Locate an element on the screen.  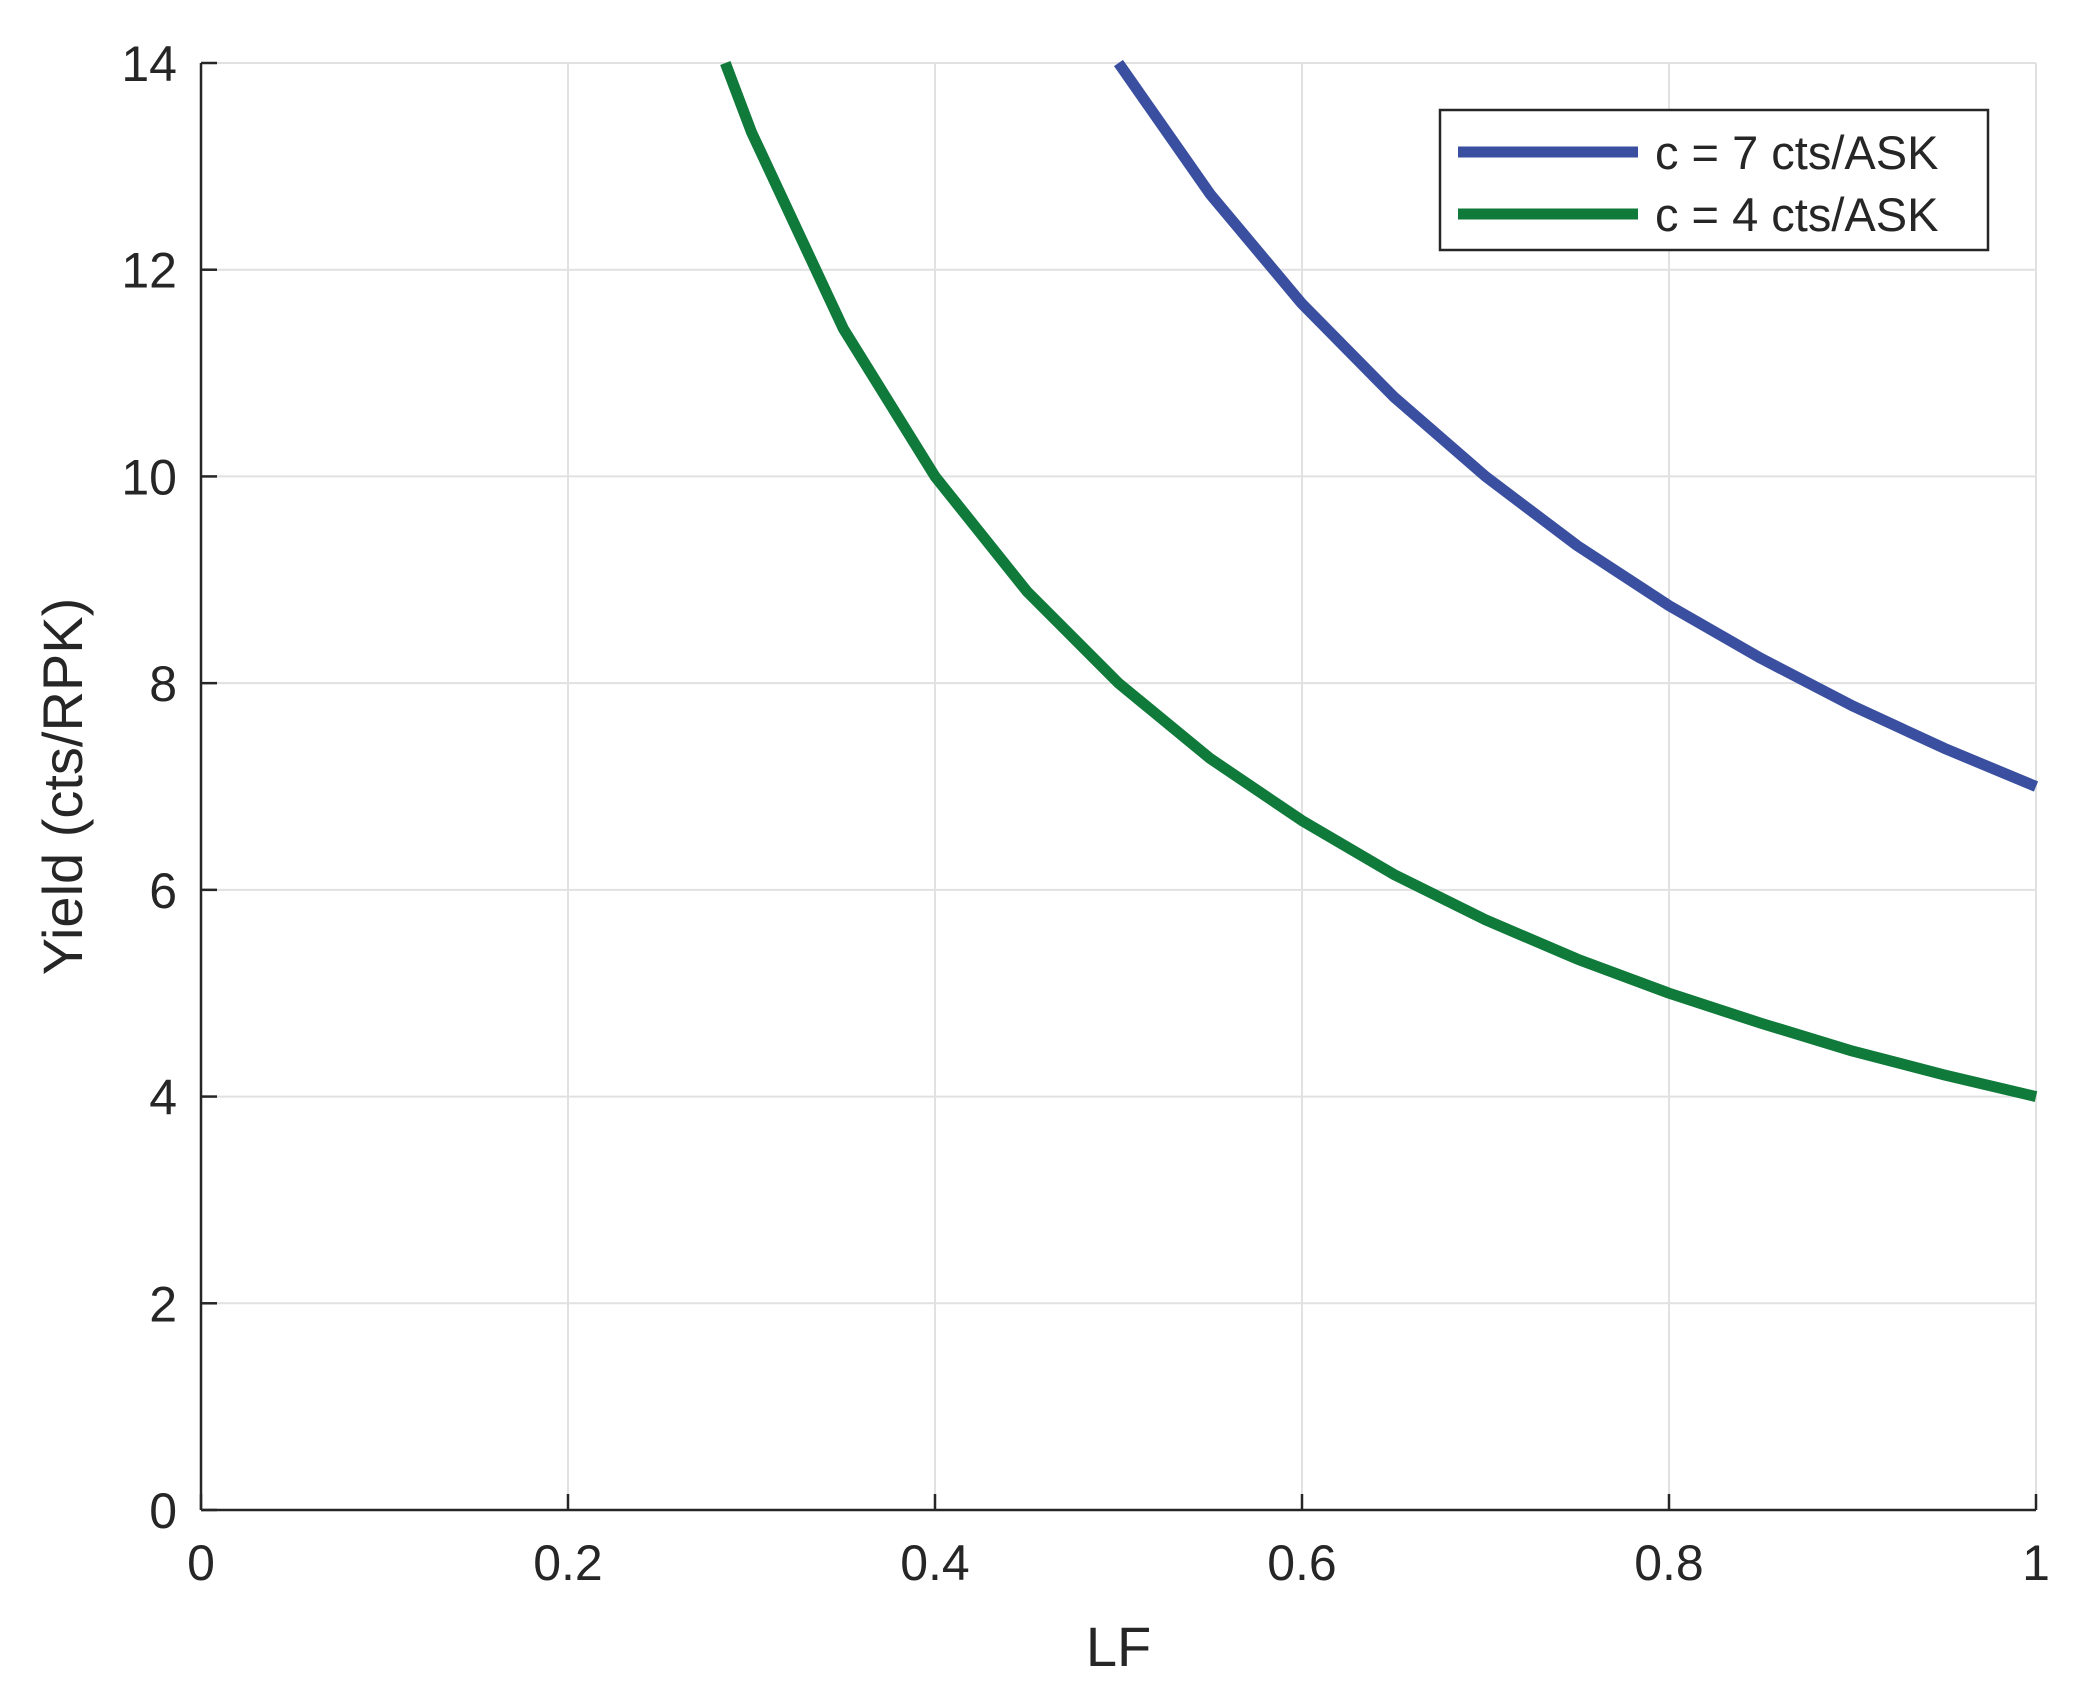
y-tick-label: 12 is located at coordinates (149, 271).